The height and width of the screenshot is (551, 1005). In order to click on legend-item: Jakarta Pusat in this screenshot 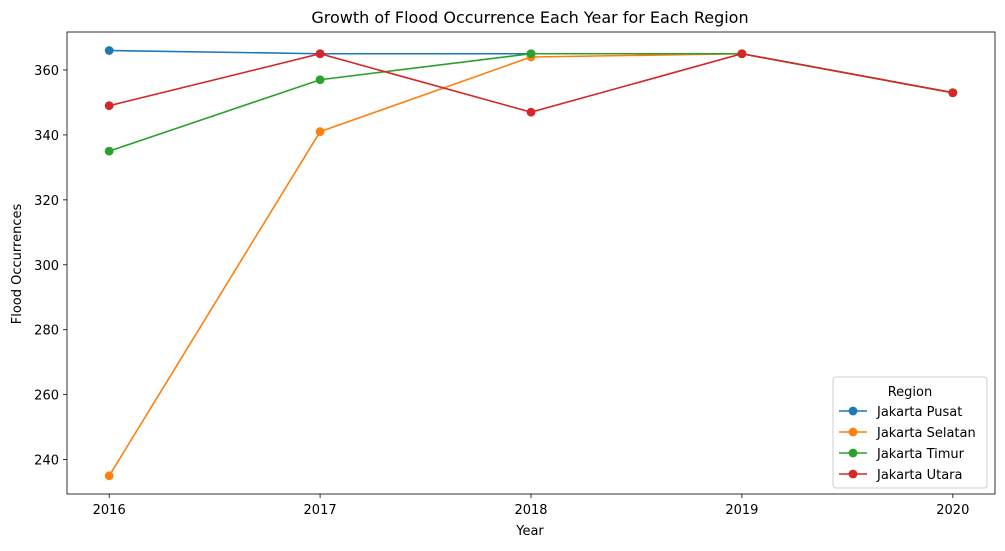, I will do `click(900, 412)`.